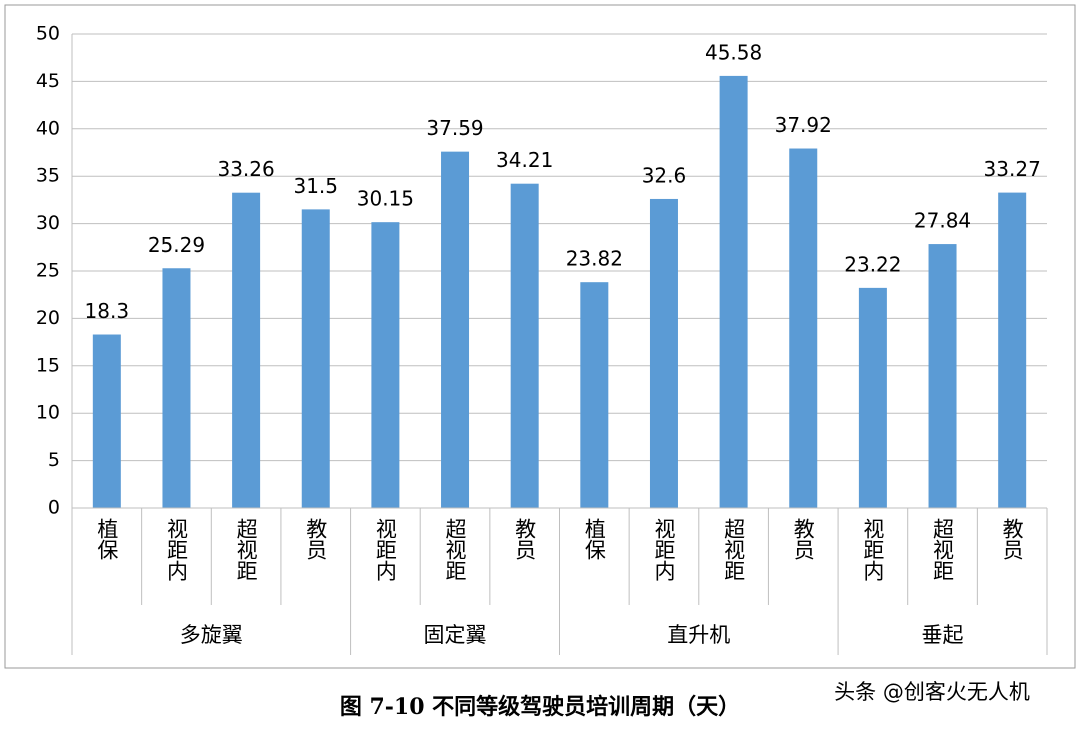 The height and width of the screenshot is (730, 1080). I want to click on value-label: 45.58, so click(733, 52).